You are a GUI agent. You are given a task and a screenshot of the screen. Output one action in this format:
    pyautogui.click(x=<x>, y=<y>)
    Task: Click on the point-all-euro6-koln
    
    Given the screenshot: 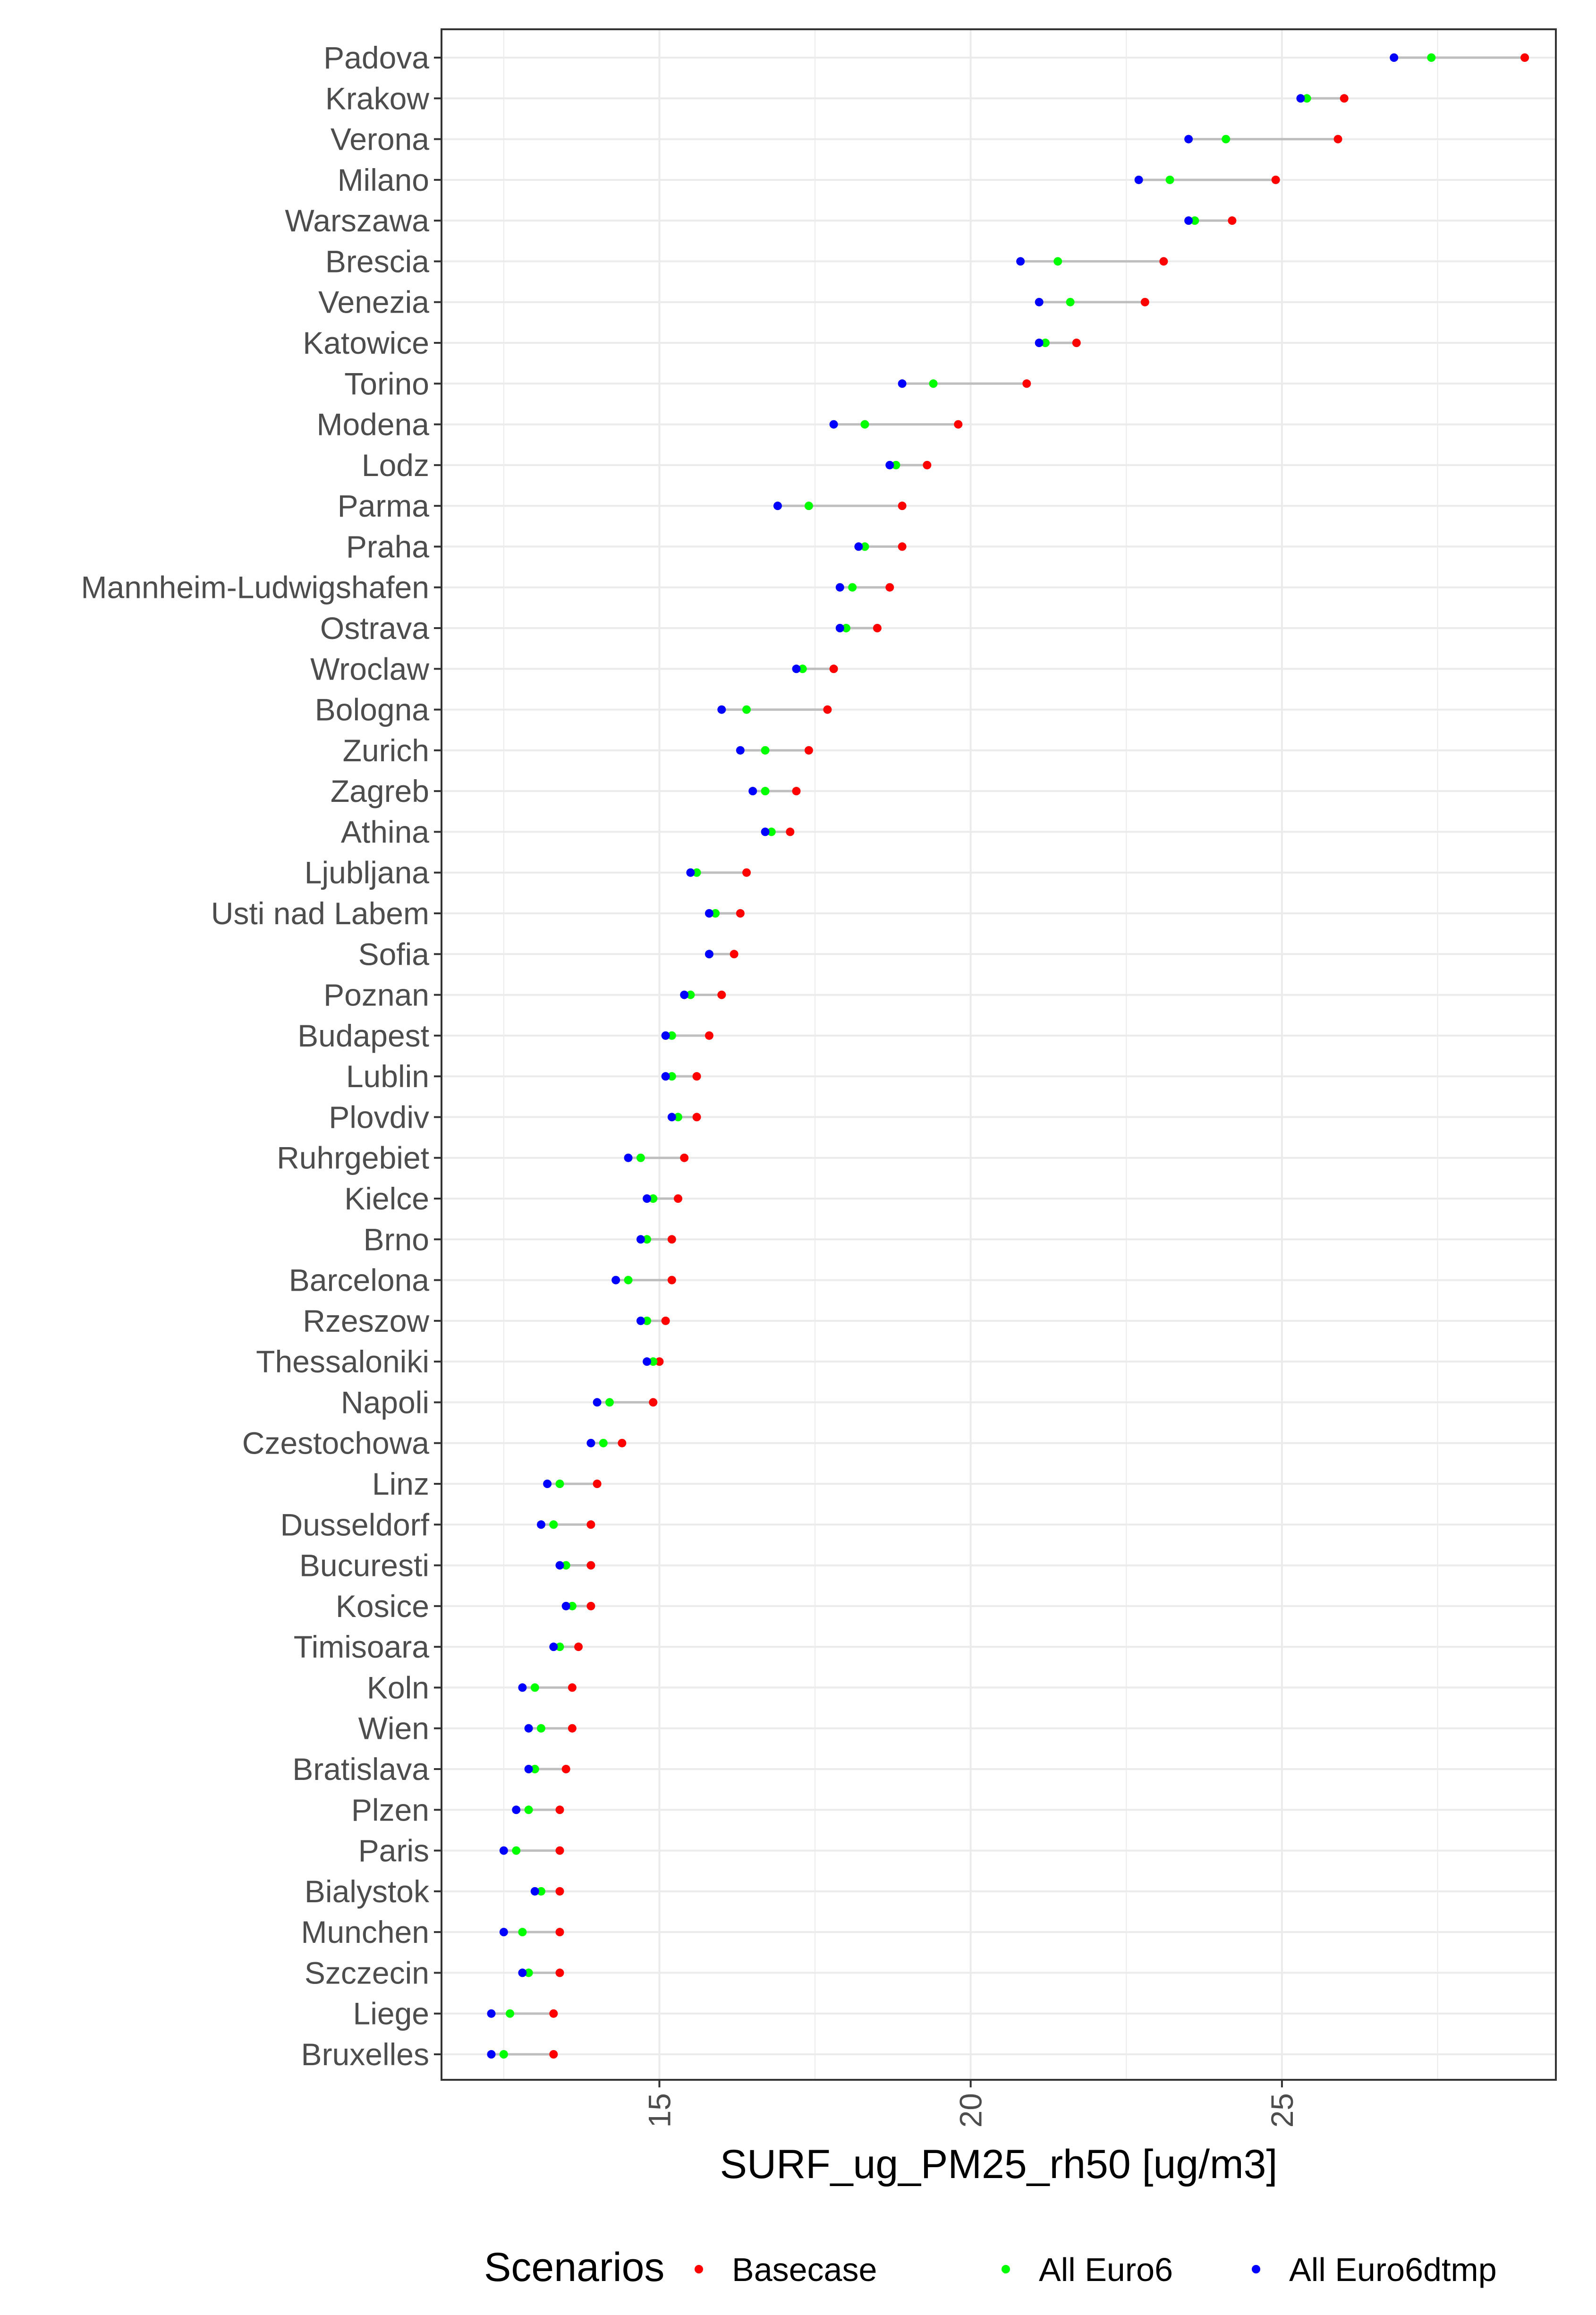 What is the action you would take?
    pyautogui.click(x=535, y=1687)
    